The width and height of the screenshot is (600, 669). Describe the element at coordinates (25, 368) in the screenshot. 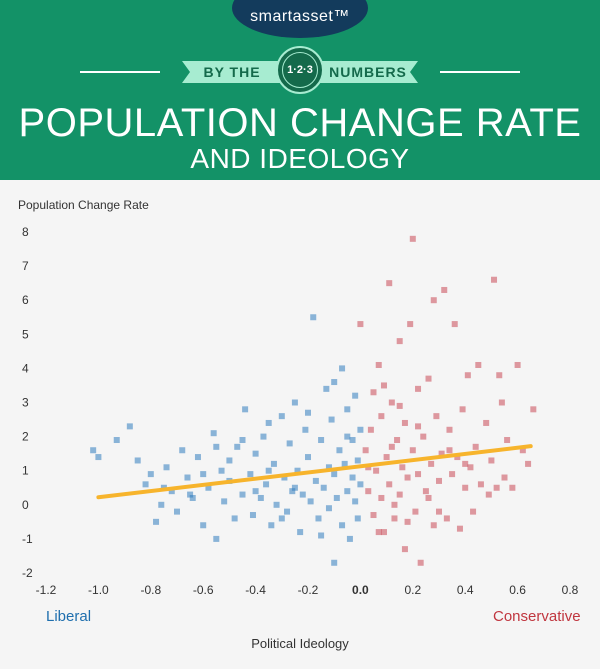

I see `y-tick-label: 4` at that location.